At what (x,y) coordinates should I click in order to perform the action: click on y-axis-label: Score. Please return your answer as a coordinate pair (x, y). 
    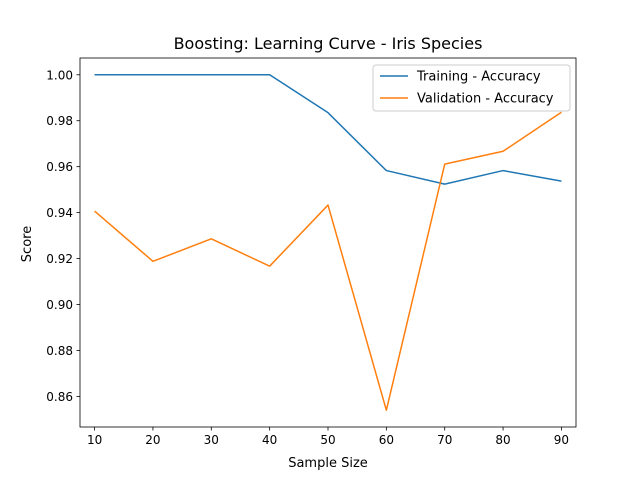
    Looking at the image, I should click on (27, 244).